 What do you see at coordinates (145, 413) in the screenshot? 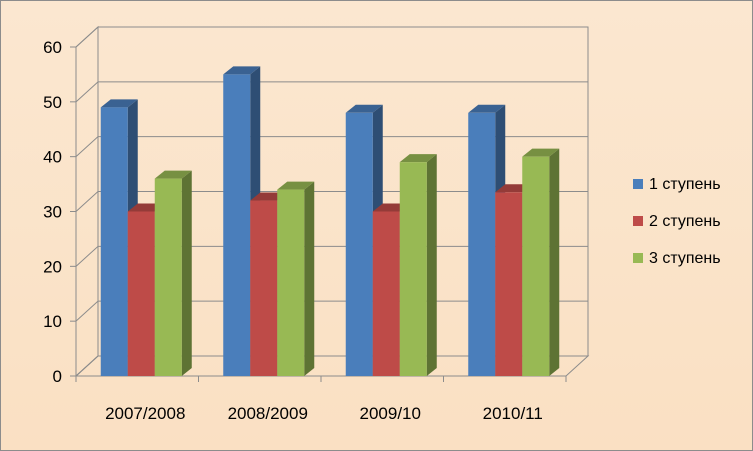
I see `x-tick-label: 2007/2008` at bounding box center [145, 413].